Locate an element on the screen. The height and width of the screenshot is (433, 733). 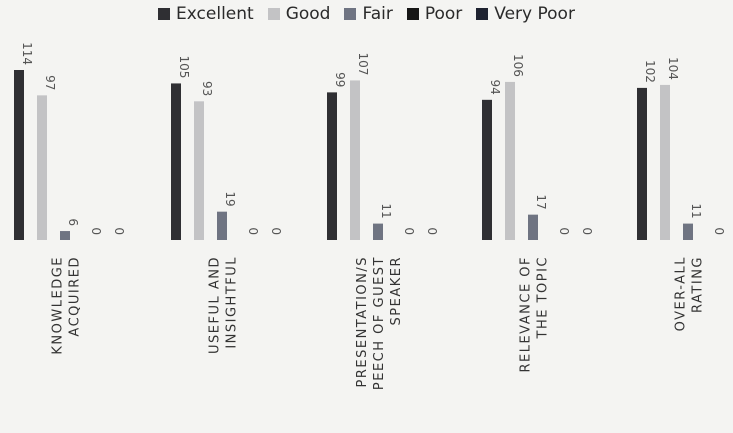
legend-label: Excellent is located at coordinates (215, 14).